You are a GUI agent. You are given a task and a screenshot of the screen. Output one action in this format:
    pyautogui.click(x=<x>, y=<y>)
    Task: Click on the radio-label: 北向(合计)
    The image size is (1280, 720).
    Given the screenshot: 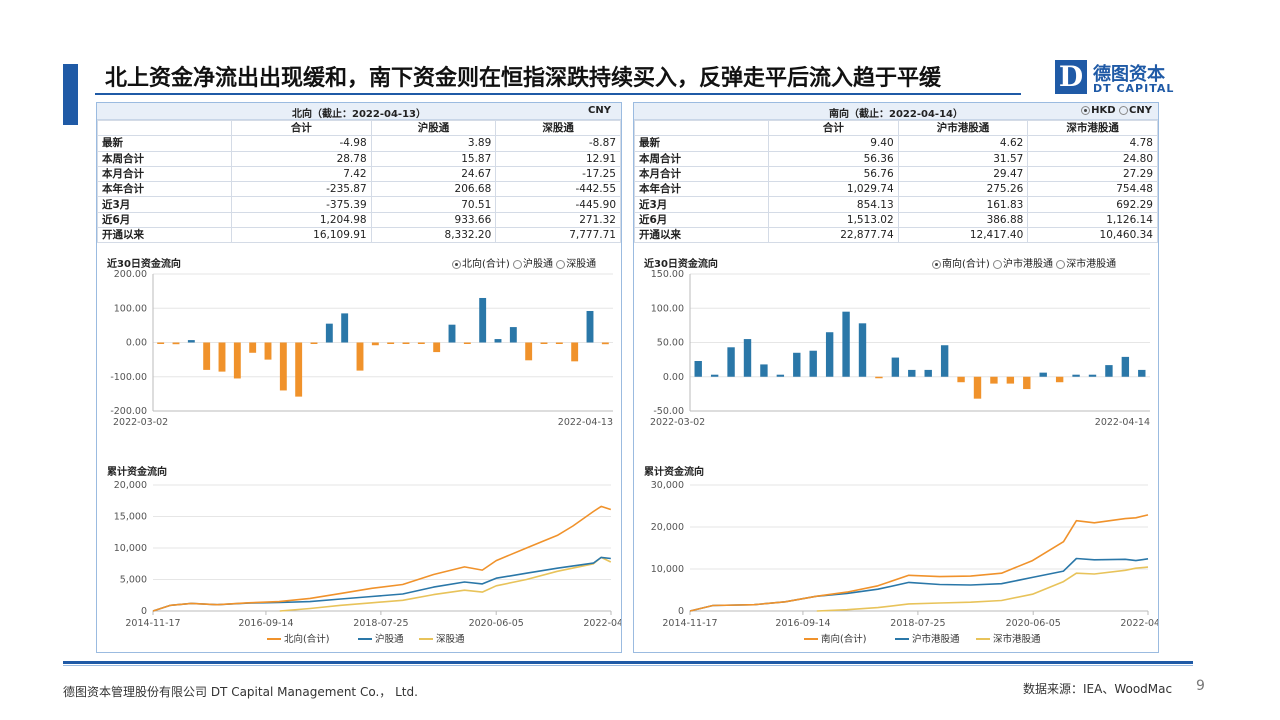 What is the action you would take?
    pyautogui.click(x=486, y=264)
    